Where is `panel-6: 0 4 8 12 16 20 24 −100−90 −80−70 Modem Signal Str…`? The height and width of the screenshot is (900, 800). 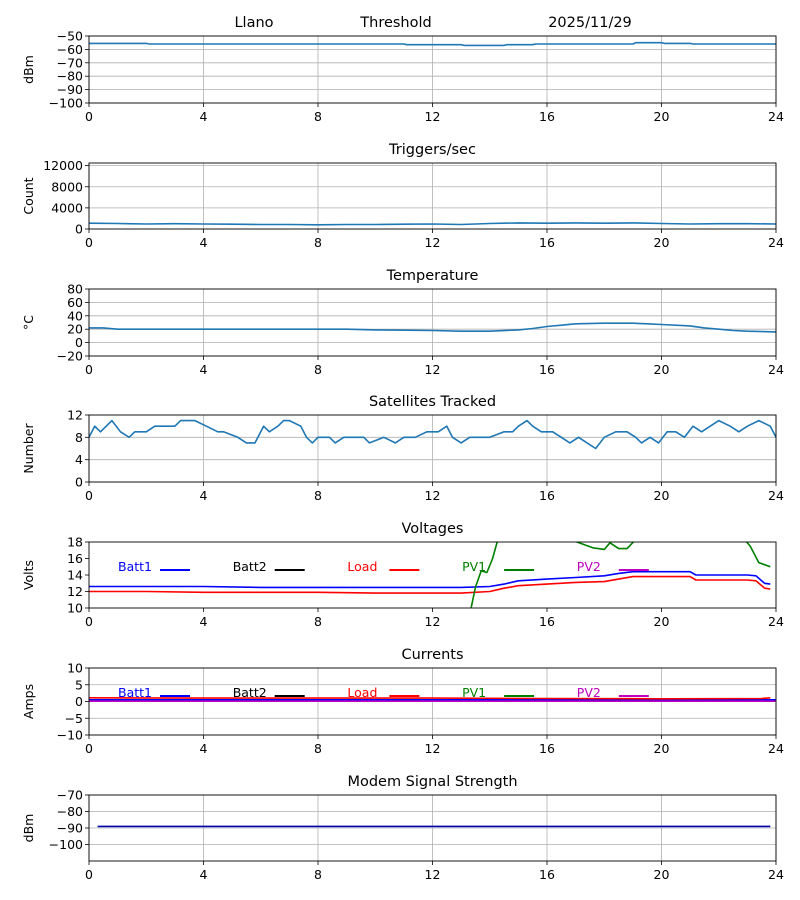 panel-6: 0 4 8 12 16 20 24 −100−90 −80−70 Modem Signal Str… is located at coordinates (402, 828).